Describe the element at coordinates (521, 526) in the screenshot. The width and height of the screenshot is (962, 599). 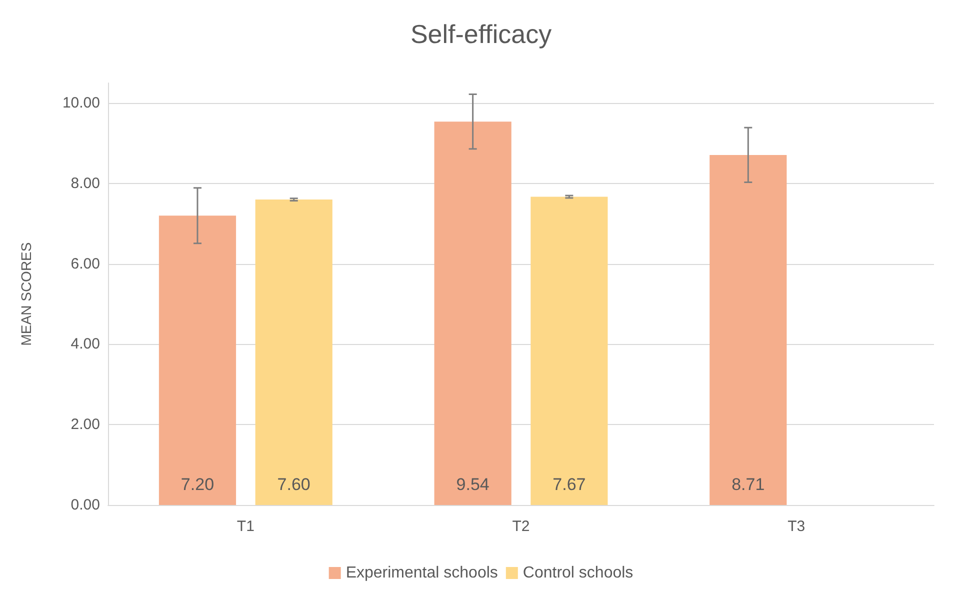
I see `x-tick-label: T2` at that location.